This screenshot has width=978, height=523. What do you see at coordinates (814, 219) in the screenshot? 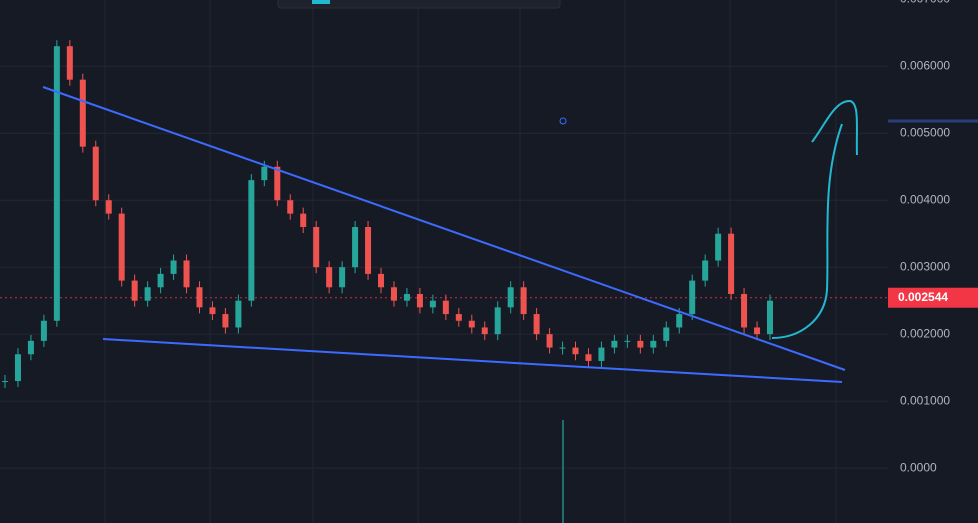
I see `arrow-drawing` at bounding box center [814, 219].